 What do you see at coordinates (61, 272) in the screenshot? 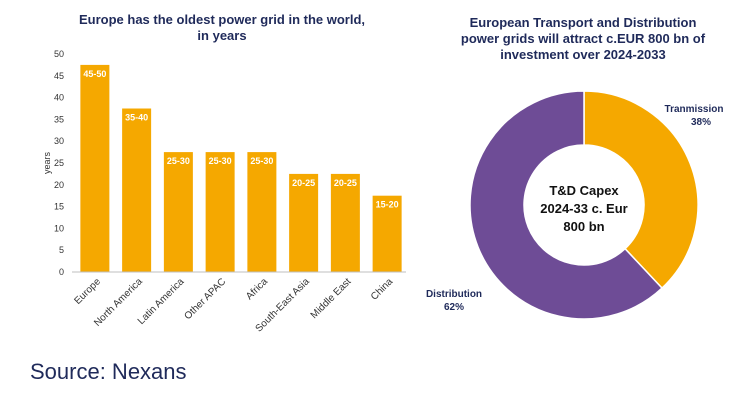
I see `y-tick-label: 0` at bounding box center [61, 272].